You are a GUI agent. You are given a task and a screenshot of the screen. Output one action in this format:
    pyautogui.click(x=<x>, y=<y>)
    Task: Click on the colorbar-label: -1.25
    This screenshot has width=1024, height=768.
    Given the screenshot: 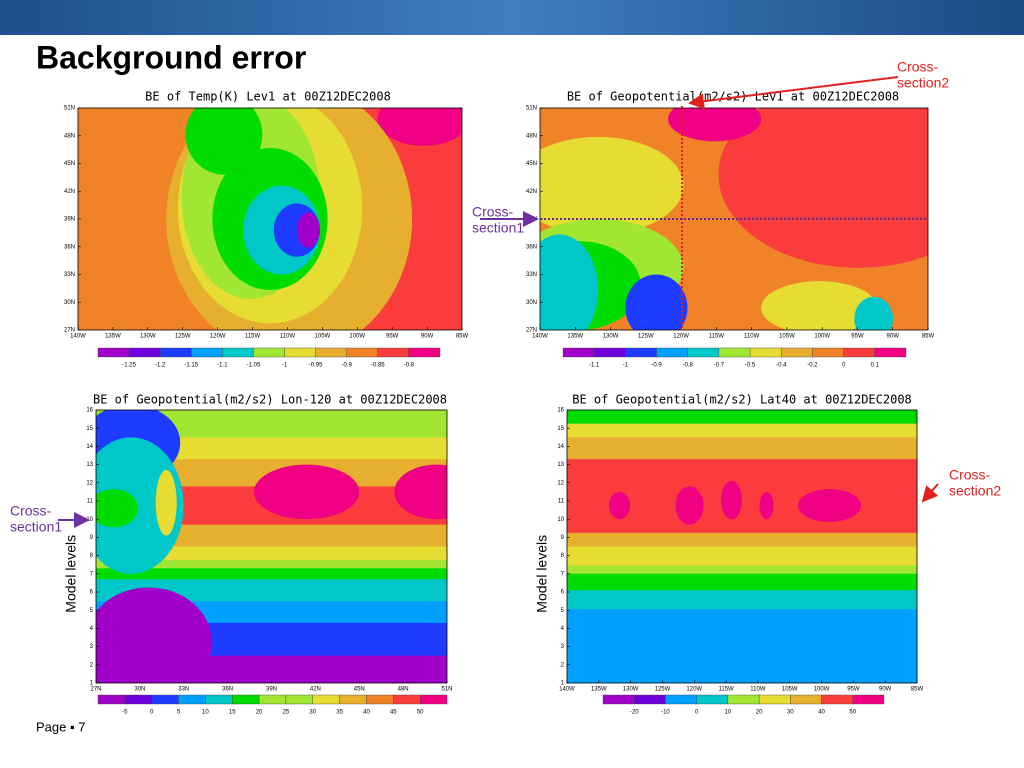 What is the action you would take?
    pyautogui.click(x=129, y=366)
    